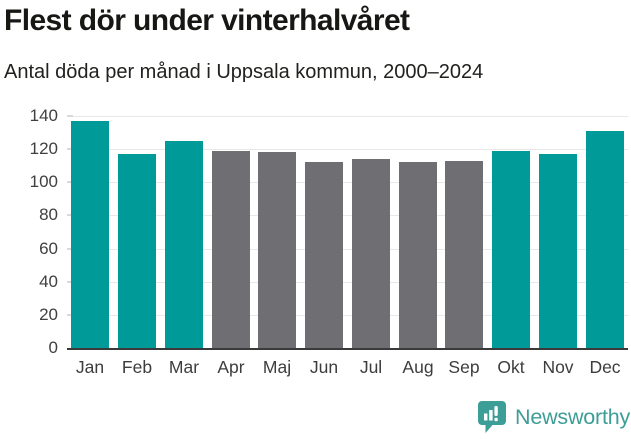  What do you see at coordinates (418, 255) in the screenshot?
I see `bar-aug` at bounding box center [418, 255].